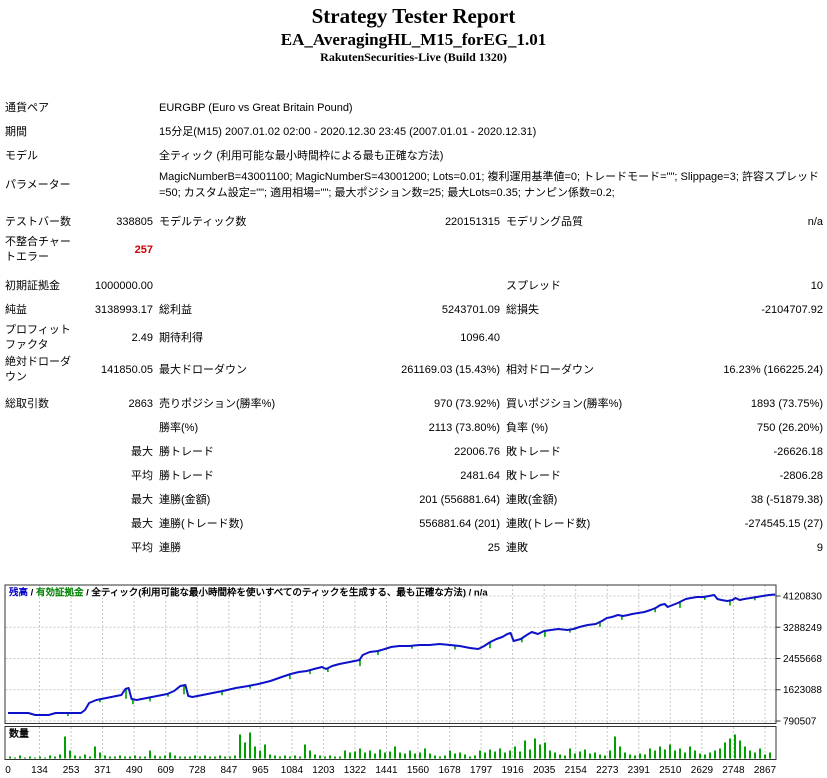 The width and height of the screenshot is (827, 778). Describe the element at coordinates (733, 770) in the screenshot. I see `svg-text: 2748` at that location.